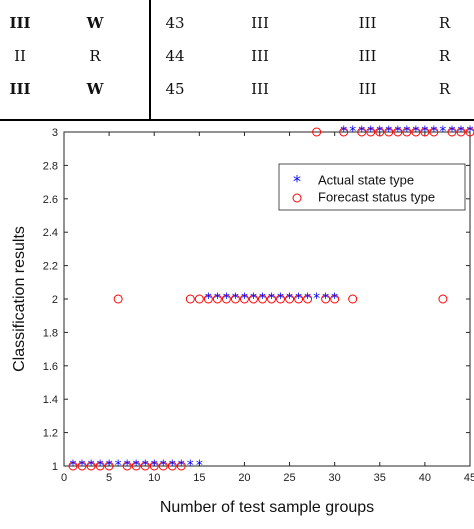  What do you see at coordinates (297, 181) in the screenshot?
I see `legend-marker-actual: *` at bounding box center [297, 181].